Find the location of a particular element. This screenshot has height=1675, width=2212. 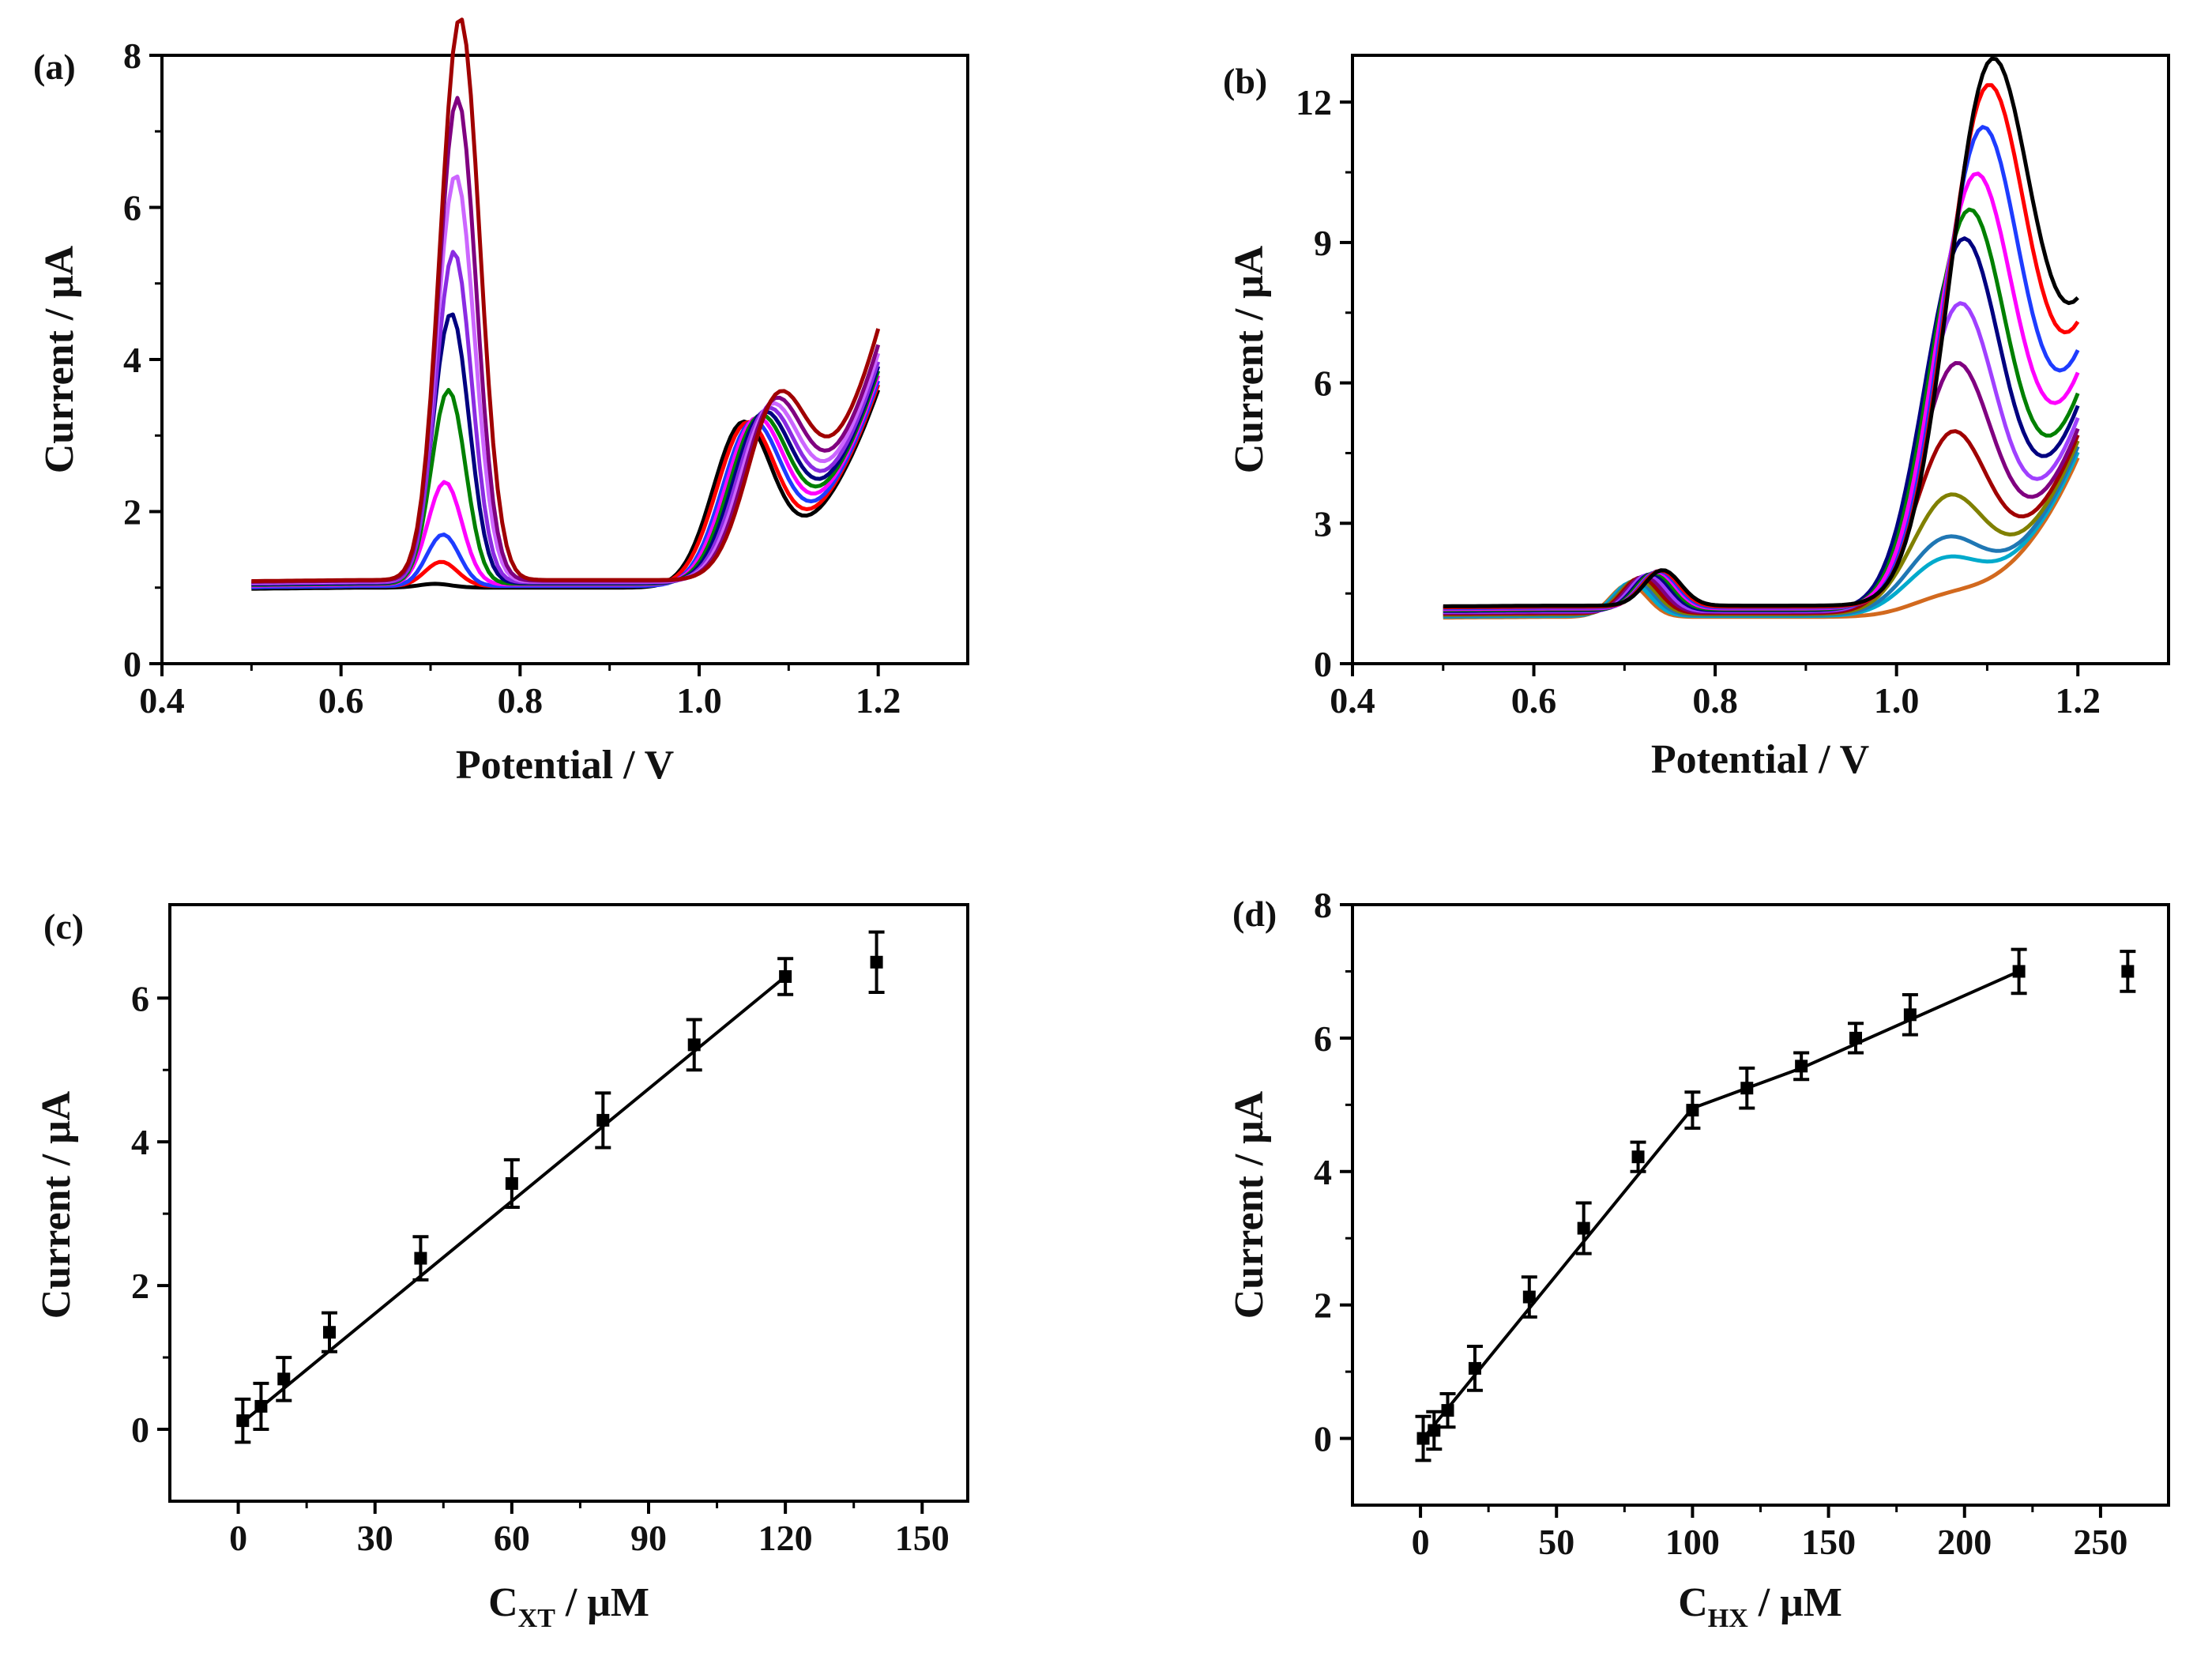

x-tick-label-b-2: 0.8 is located at coordinates (1715, 700).